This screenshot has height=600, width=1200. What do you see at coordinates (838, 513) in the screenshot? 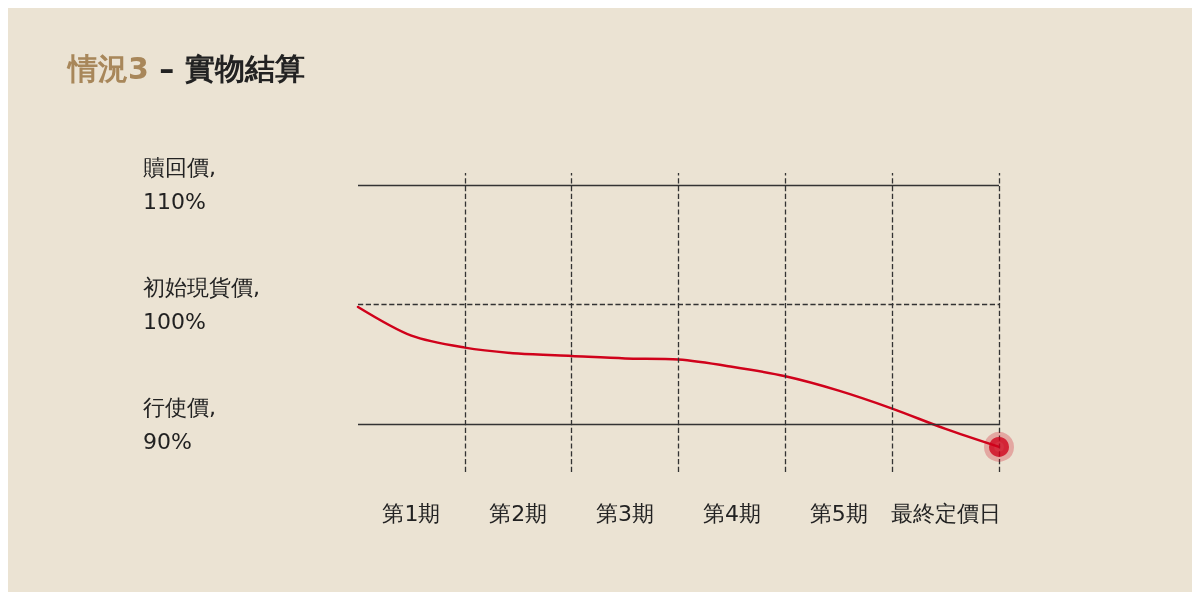
I see `x-tick-label: 第5期` at bounding box center [838, 513].